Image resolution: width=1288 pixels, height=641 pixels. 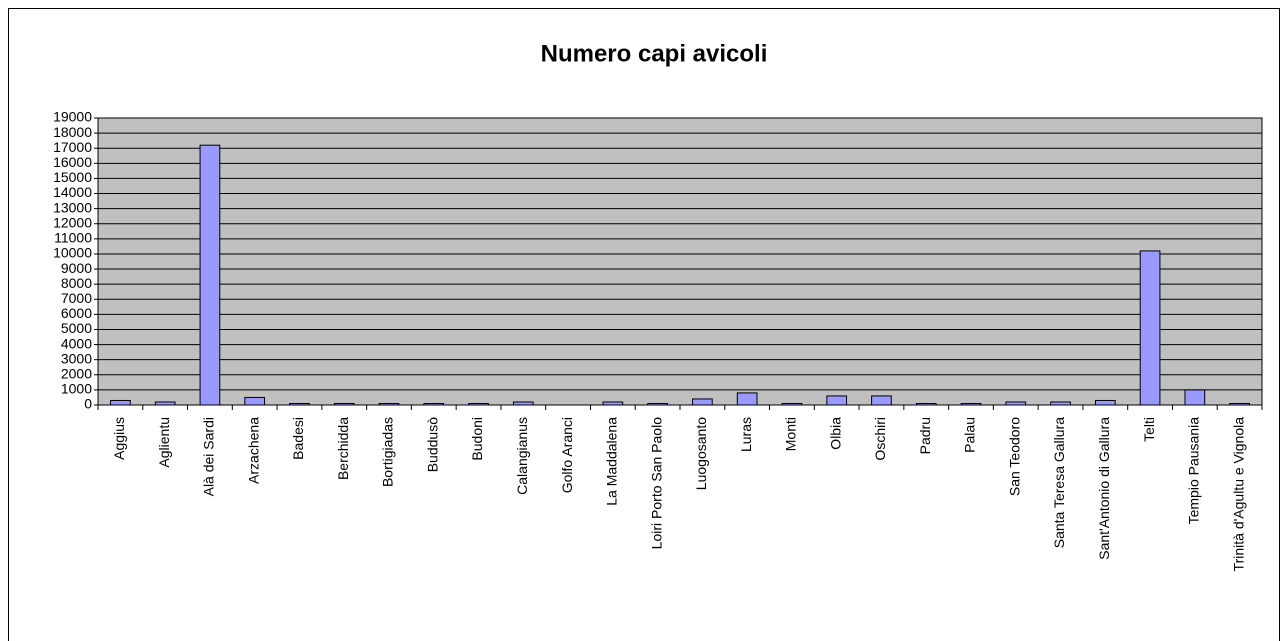 I want to click on y-tick-label: 12000, so click(x=72, y=222).